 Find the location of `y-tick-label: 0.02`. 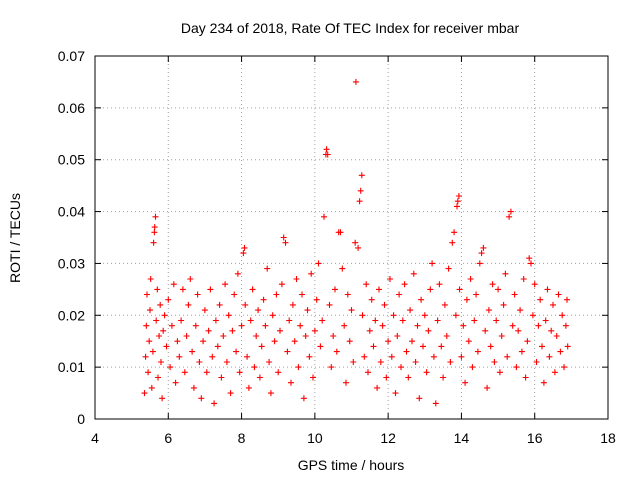

y-tick-label: 0.02 is located at coordinates (71, 315).